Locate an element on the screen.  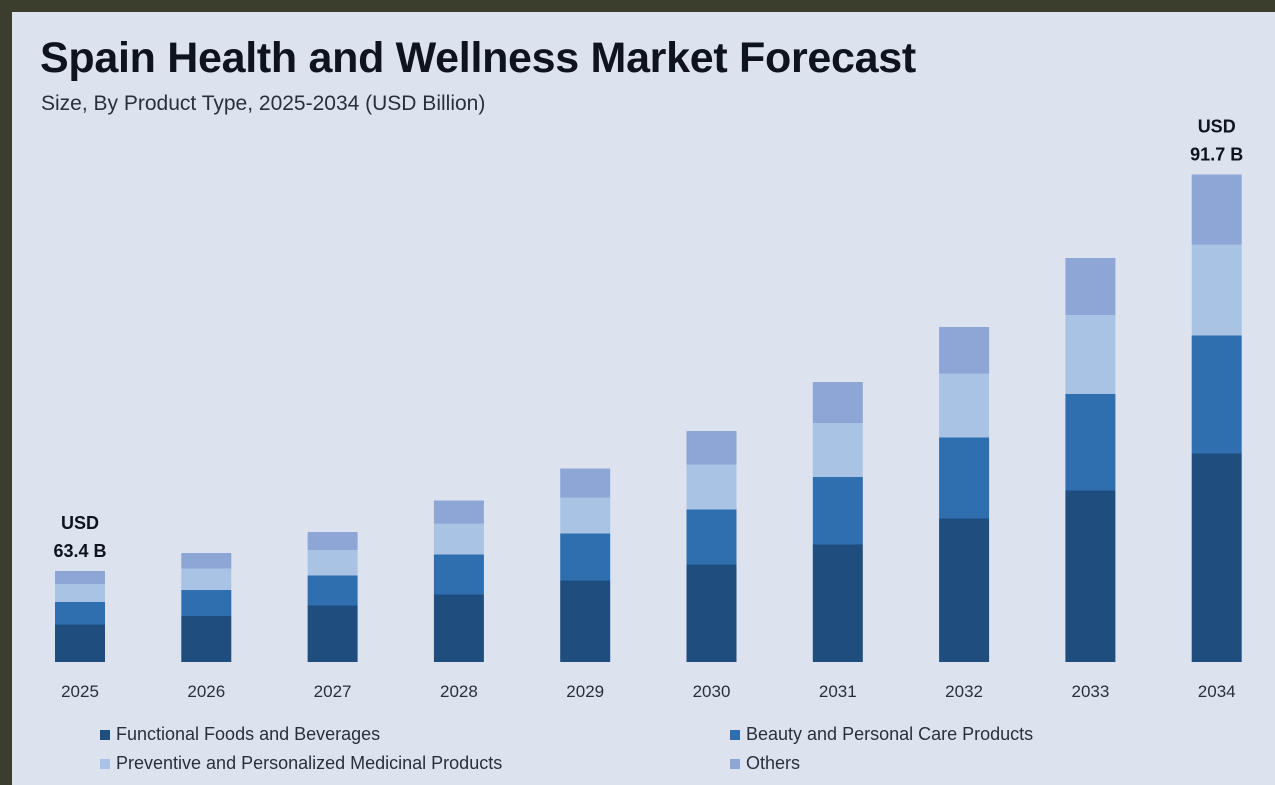
x-tick-label-2029: 2029 is located at coordinates (585, 691).